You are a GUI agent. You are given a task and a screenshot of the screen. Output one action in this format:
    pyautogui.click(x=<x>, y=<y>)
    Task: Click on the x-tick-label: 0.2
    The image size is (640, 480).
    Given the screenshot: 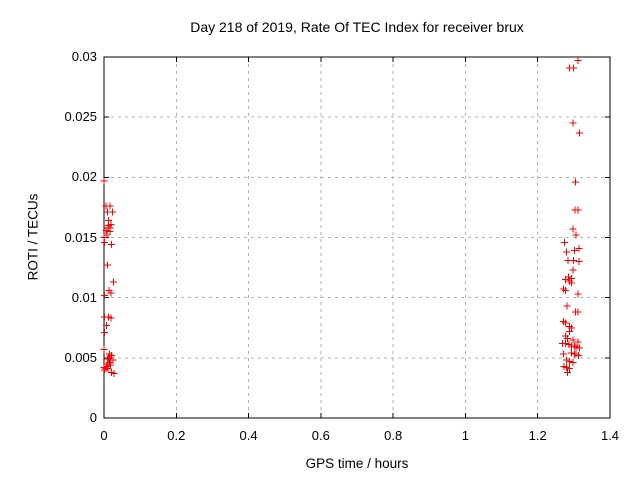 What is the action you would take?
    pyautogui.click(x=176, y=435)
    